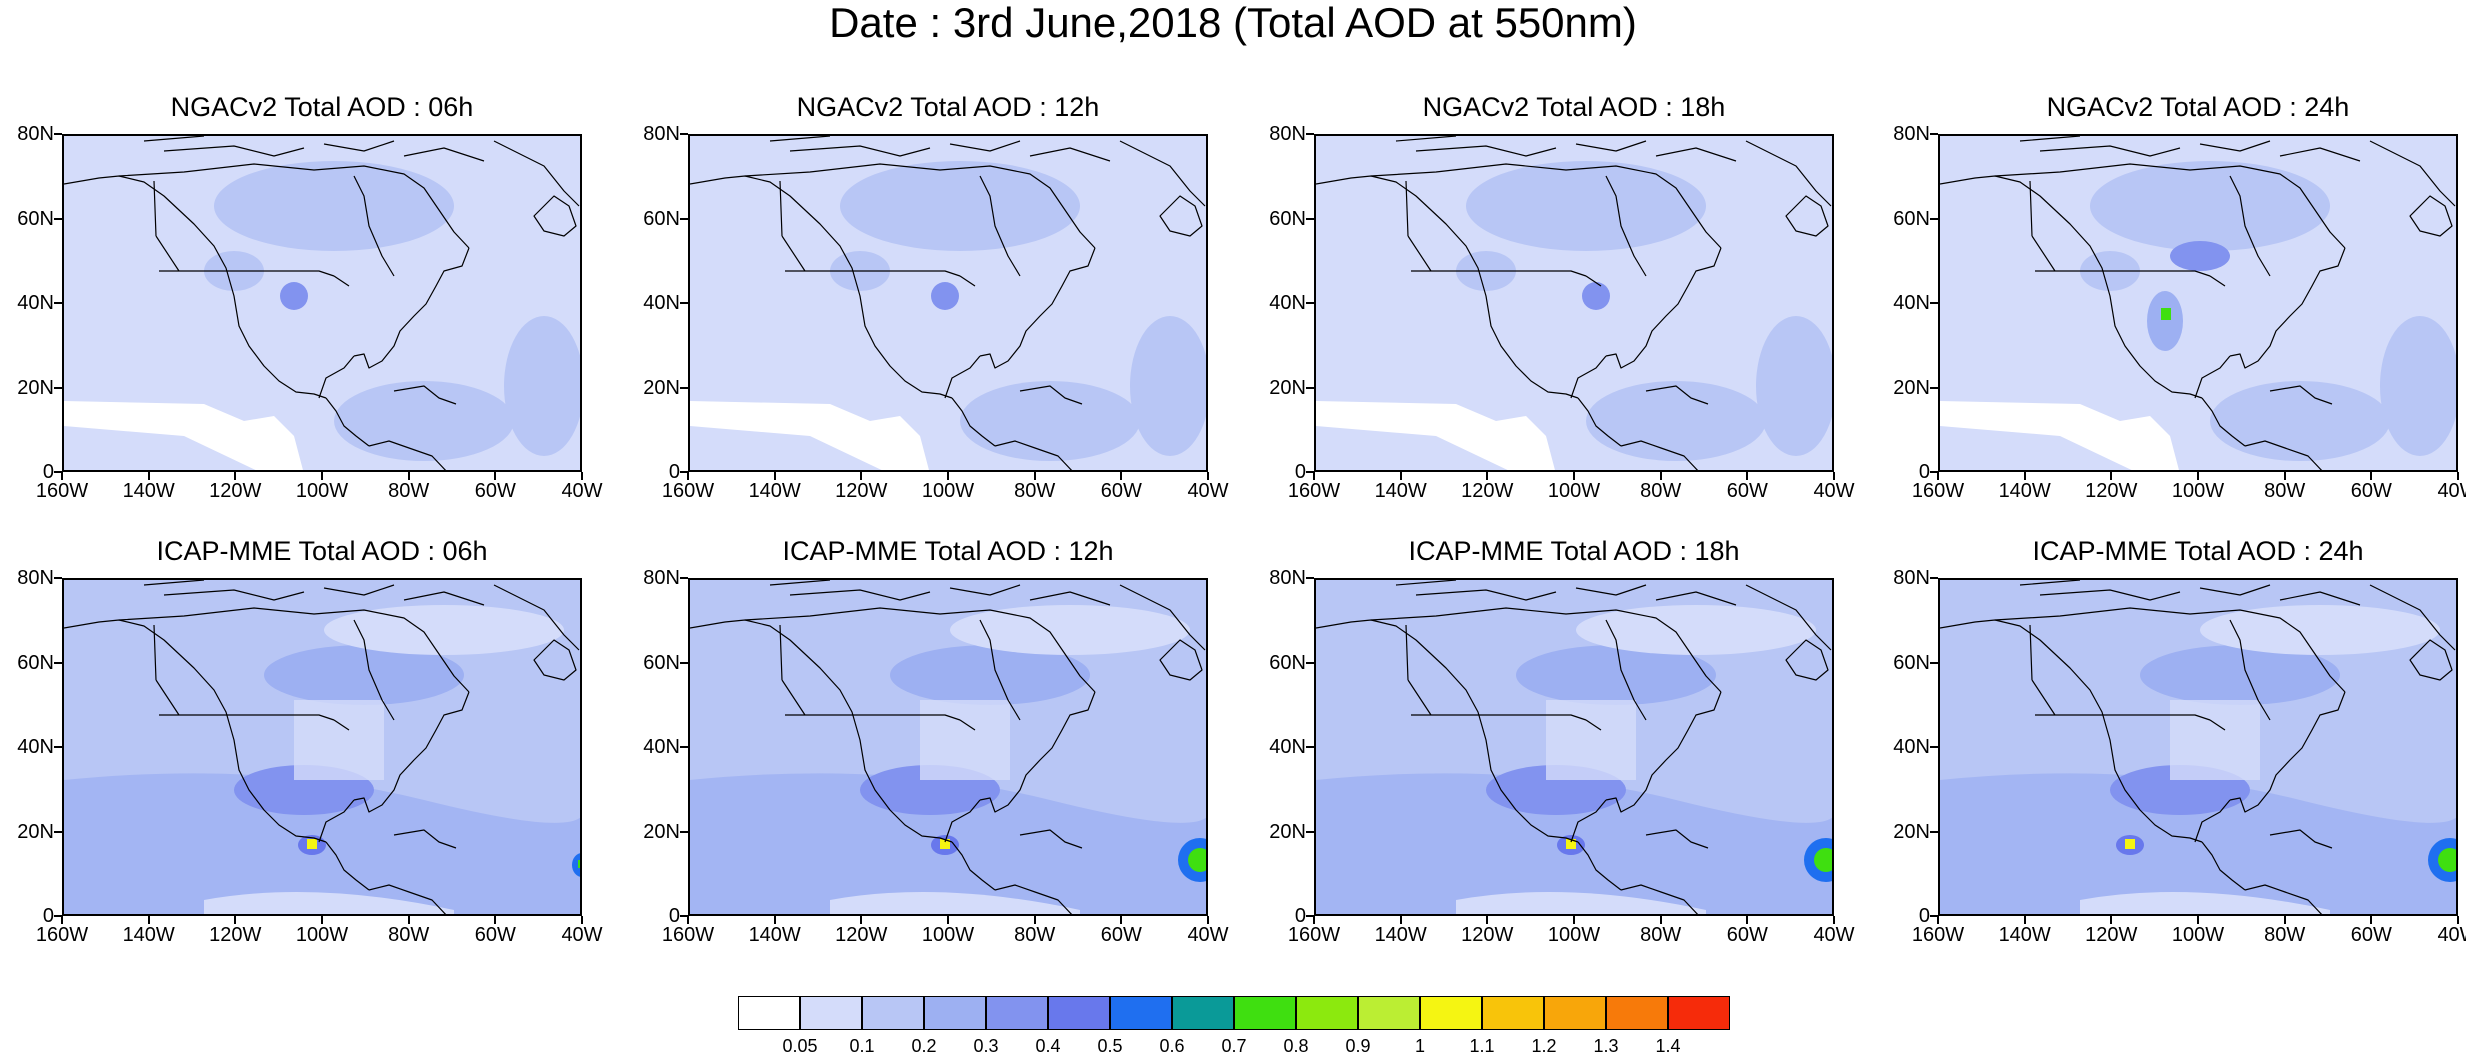 Image resolution: width=2466 pixels, height=1056 pixels. What do you see at coordinates (322, 551) in the screenshot?
I see `panel-title: ICAP-MME Total AOD : 06h` at bounding box center [322, 551].